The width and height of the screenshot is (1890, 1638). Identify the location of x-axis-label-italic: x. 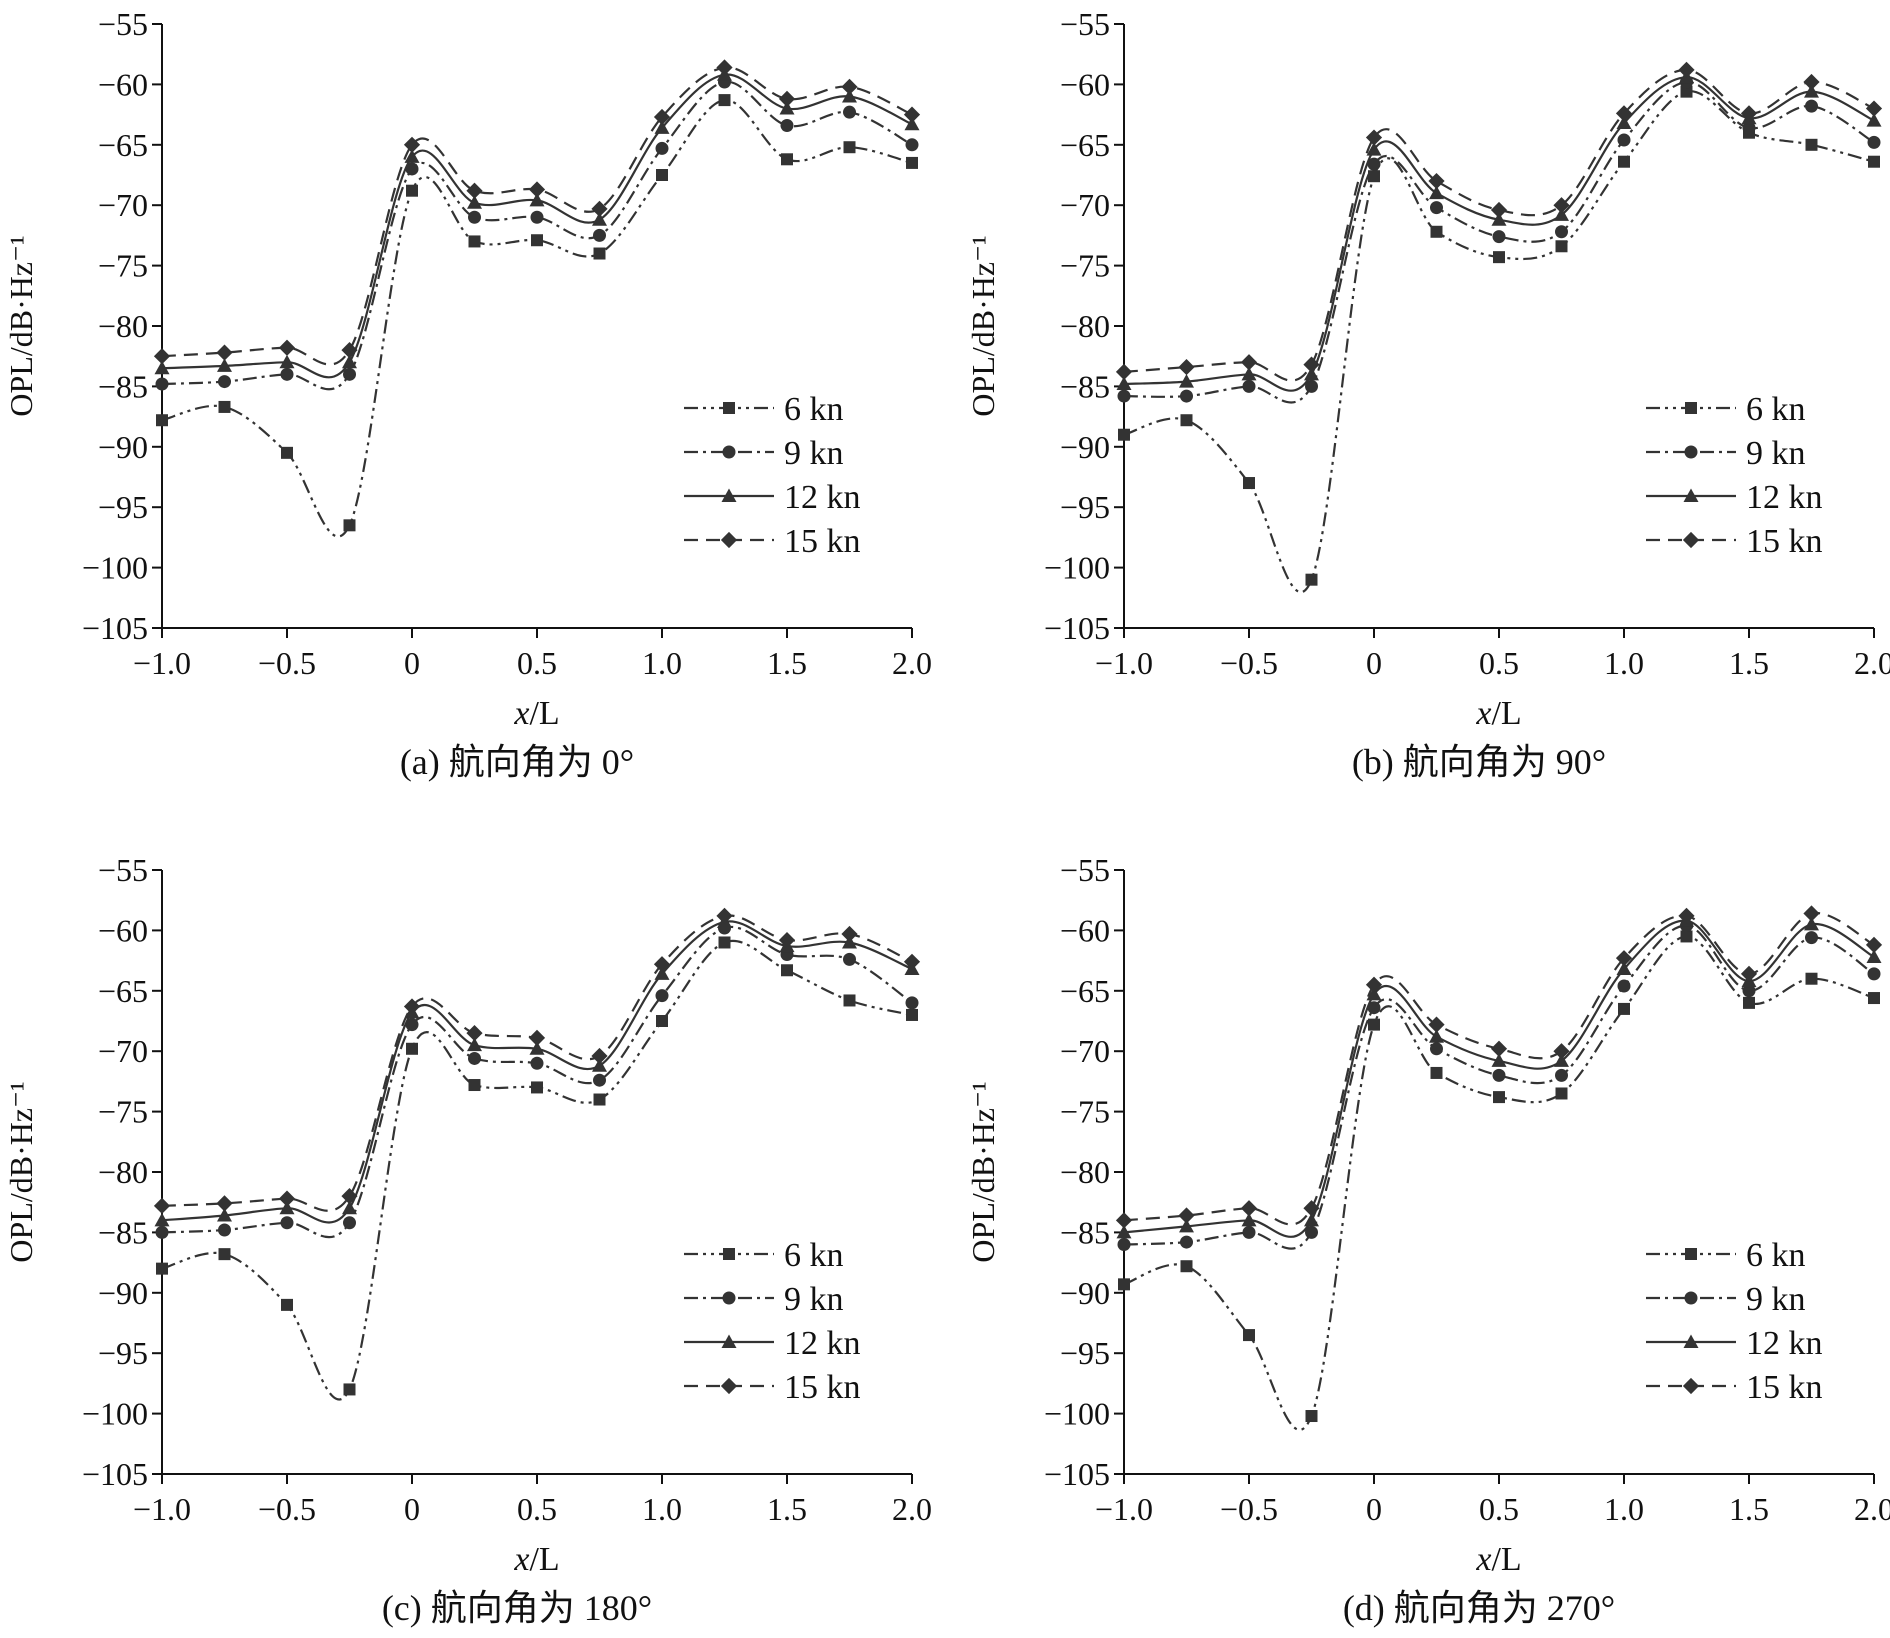
(1483, 1559).